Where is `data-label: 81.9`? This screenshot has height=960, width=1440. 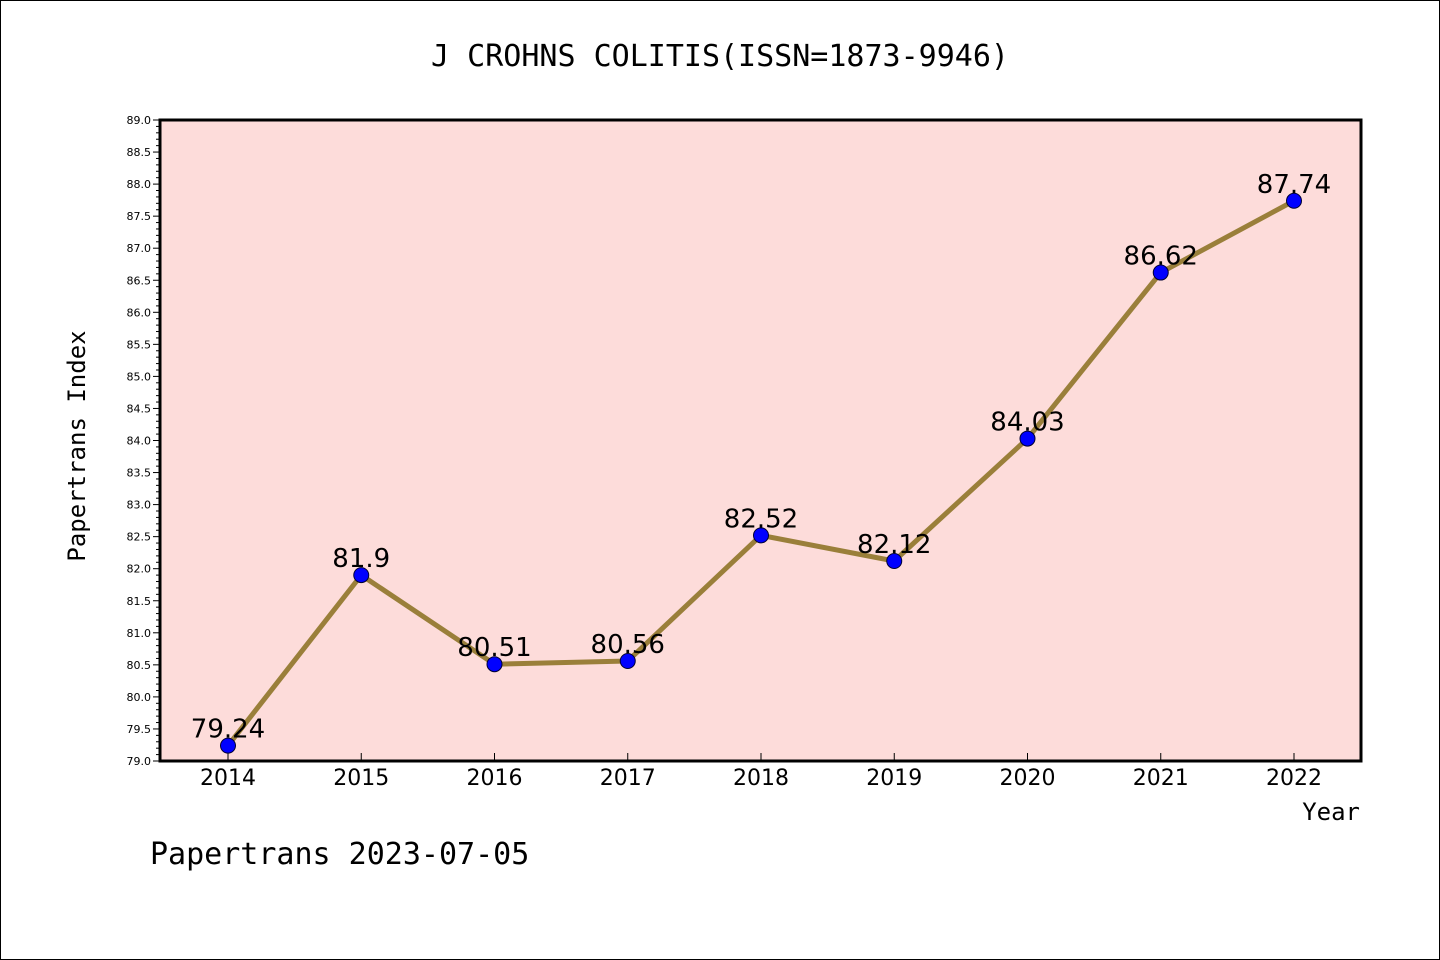 data-label: 81.9 is located at coordinates (361, 559).